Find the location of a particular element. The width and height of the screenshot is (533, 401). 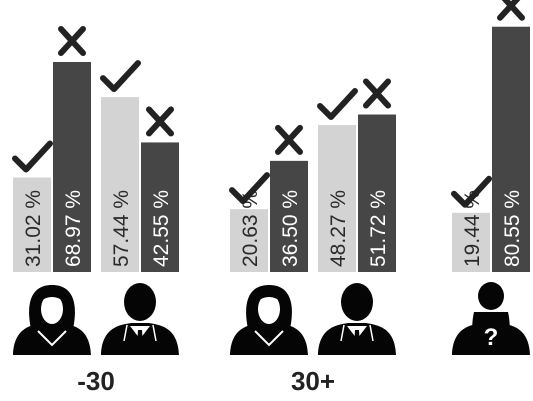

unknown-person-icon: ? is located at coordinates (491, 318).